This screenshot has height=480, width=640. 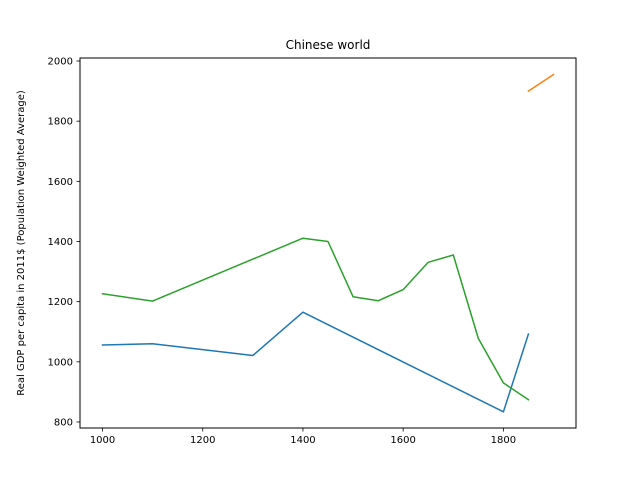 What do you see at coordinates (60, 302) in the screenshot?
I see `y-tick-label: 1200` at bounding box center [60, 302].